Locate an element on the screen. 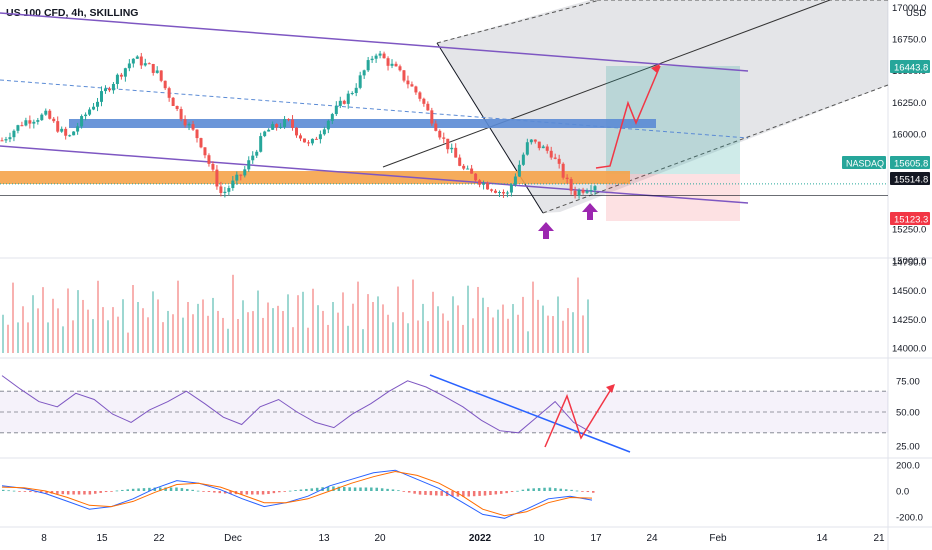 The width and height of the screenshot is (932, 550). rsi-projection-arrow is located at coordinates (579, 416).